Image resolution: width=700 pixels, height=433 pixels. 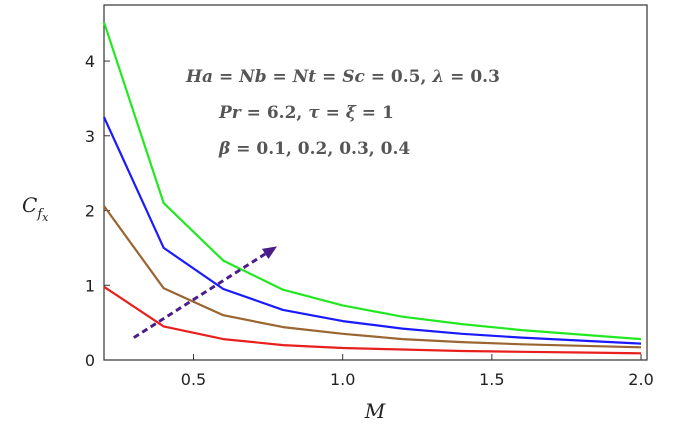 What do you see at coordinates (252, 77) in the screenshot?
I see `annotation-part: Nb` at bounding box center [252, 77].